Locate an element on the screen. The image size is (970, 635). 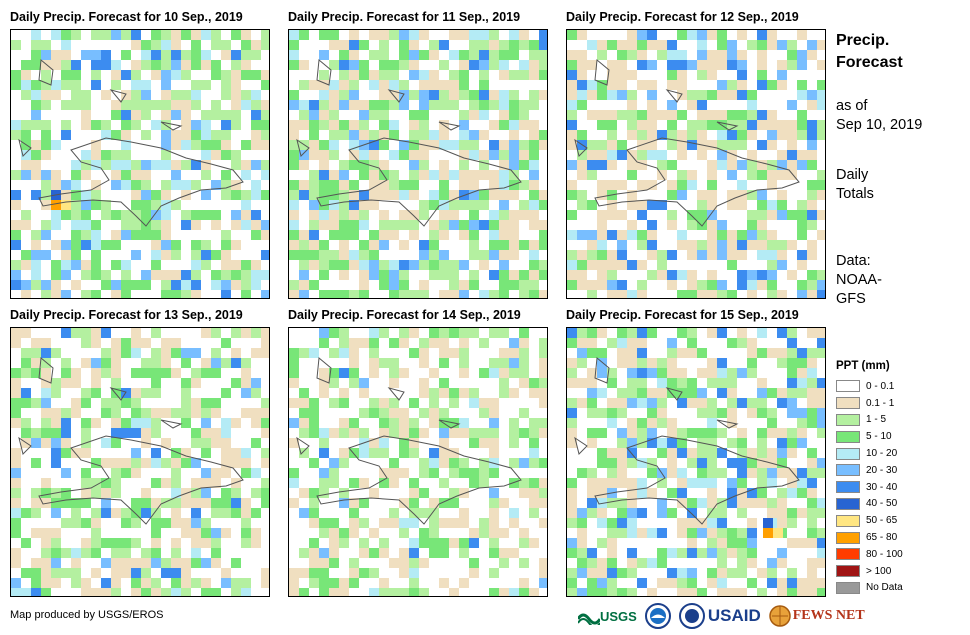
data-source-note: Data: NOAA- GFS is located at coordinates (859, 280).